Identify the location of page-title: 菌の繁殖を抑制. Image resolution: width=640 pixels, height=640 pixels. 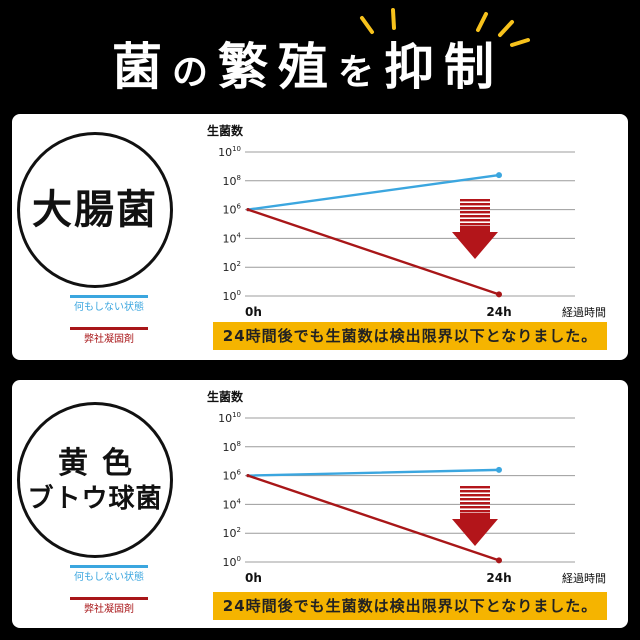
(308, 67).